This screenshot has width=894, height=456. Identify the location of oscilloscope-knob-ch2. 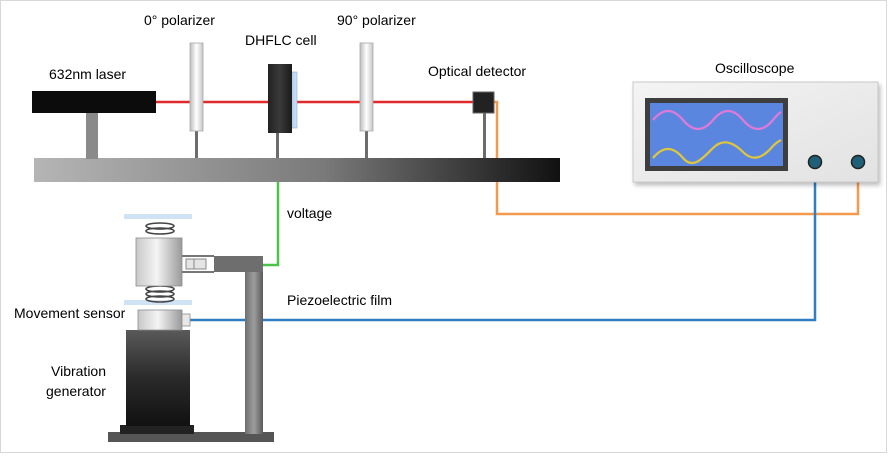
(858, 162).